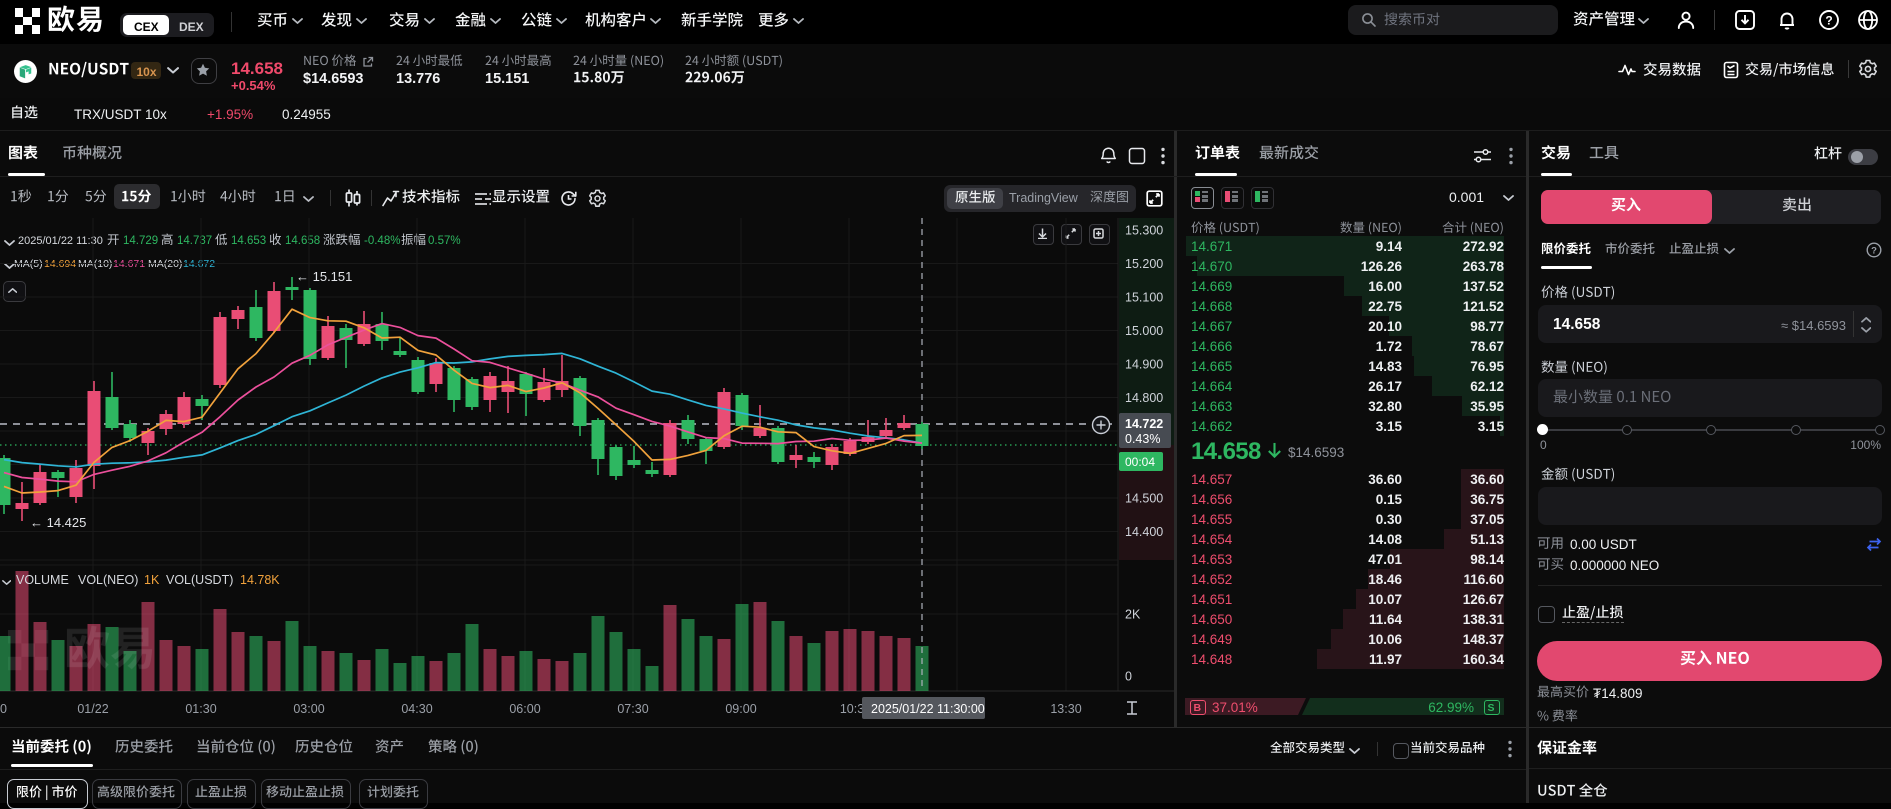 This screenshot has width=1891, height=809. I want to click on svg-text: 09:00, so click(740, 709).